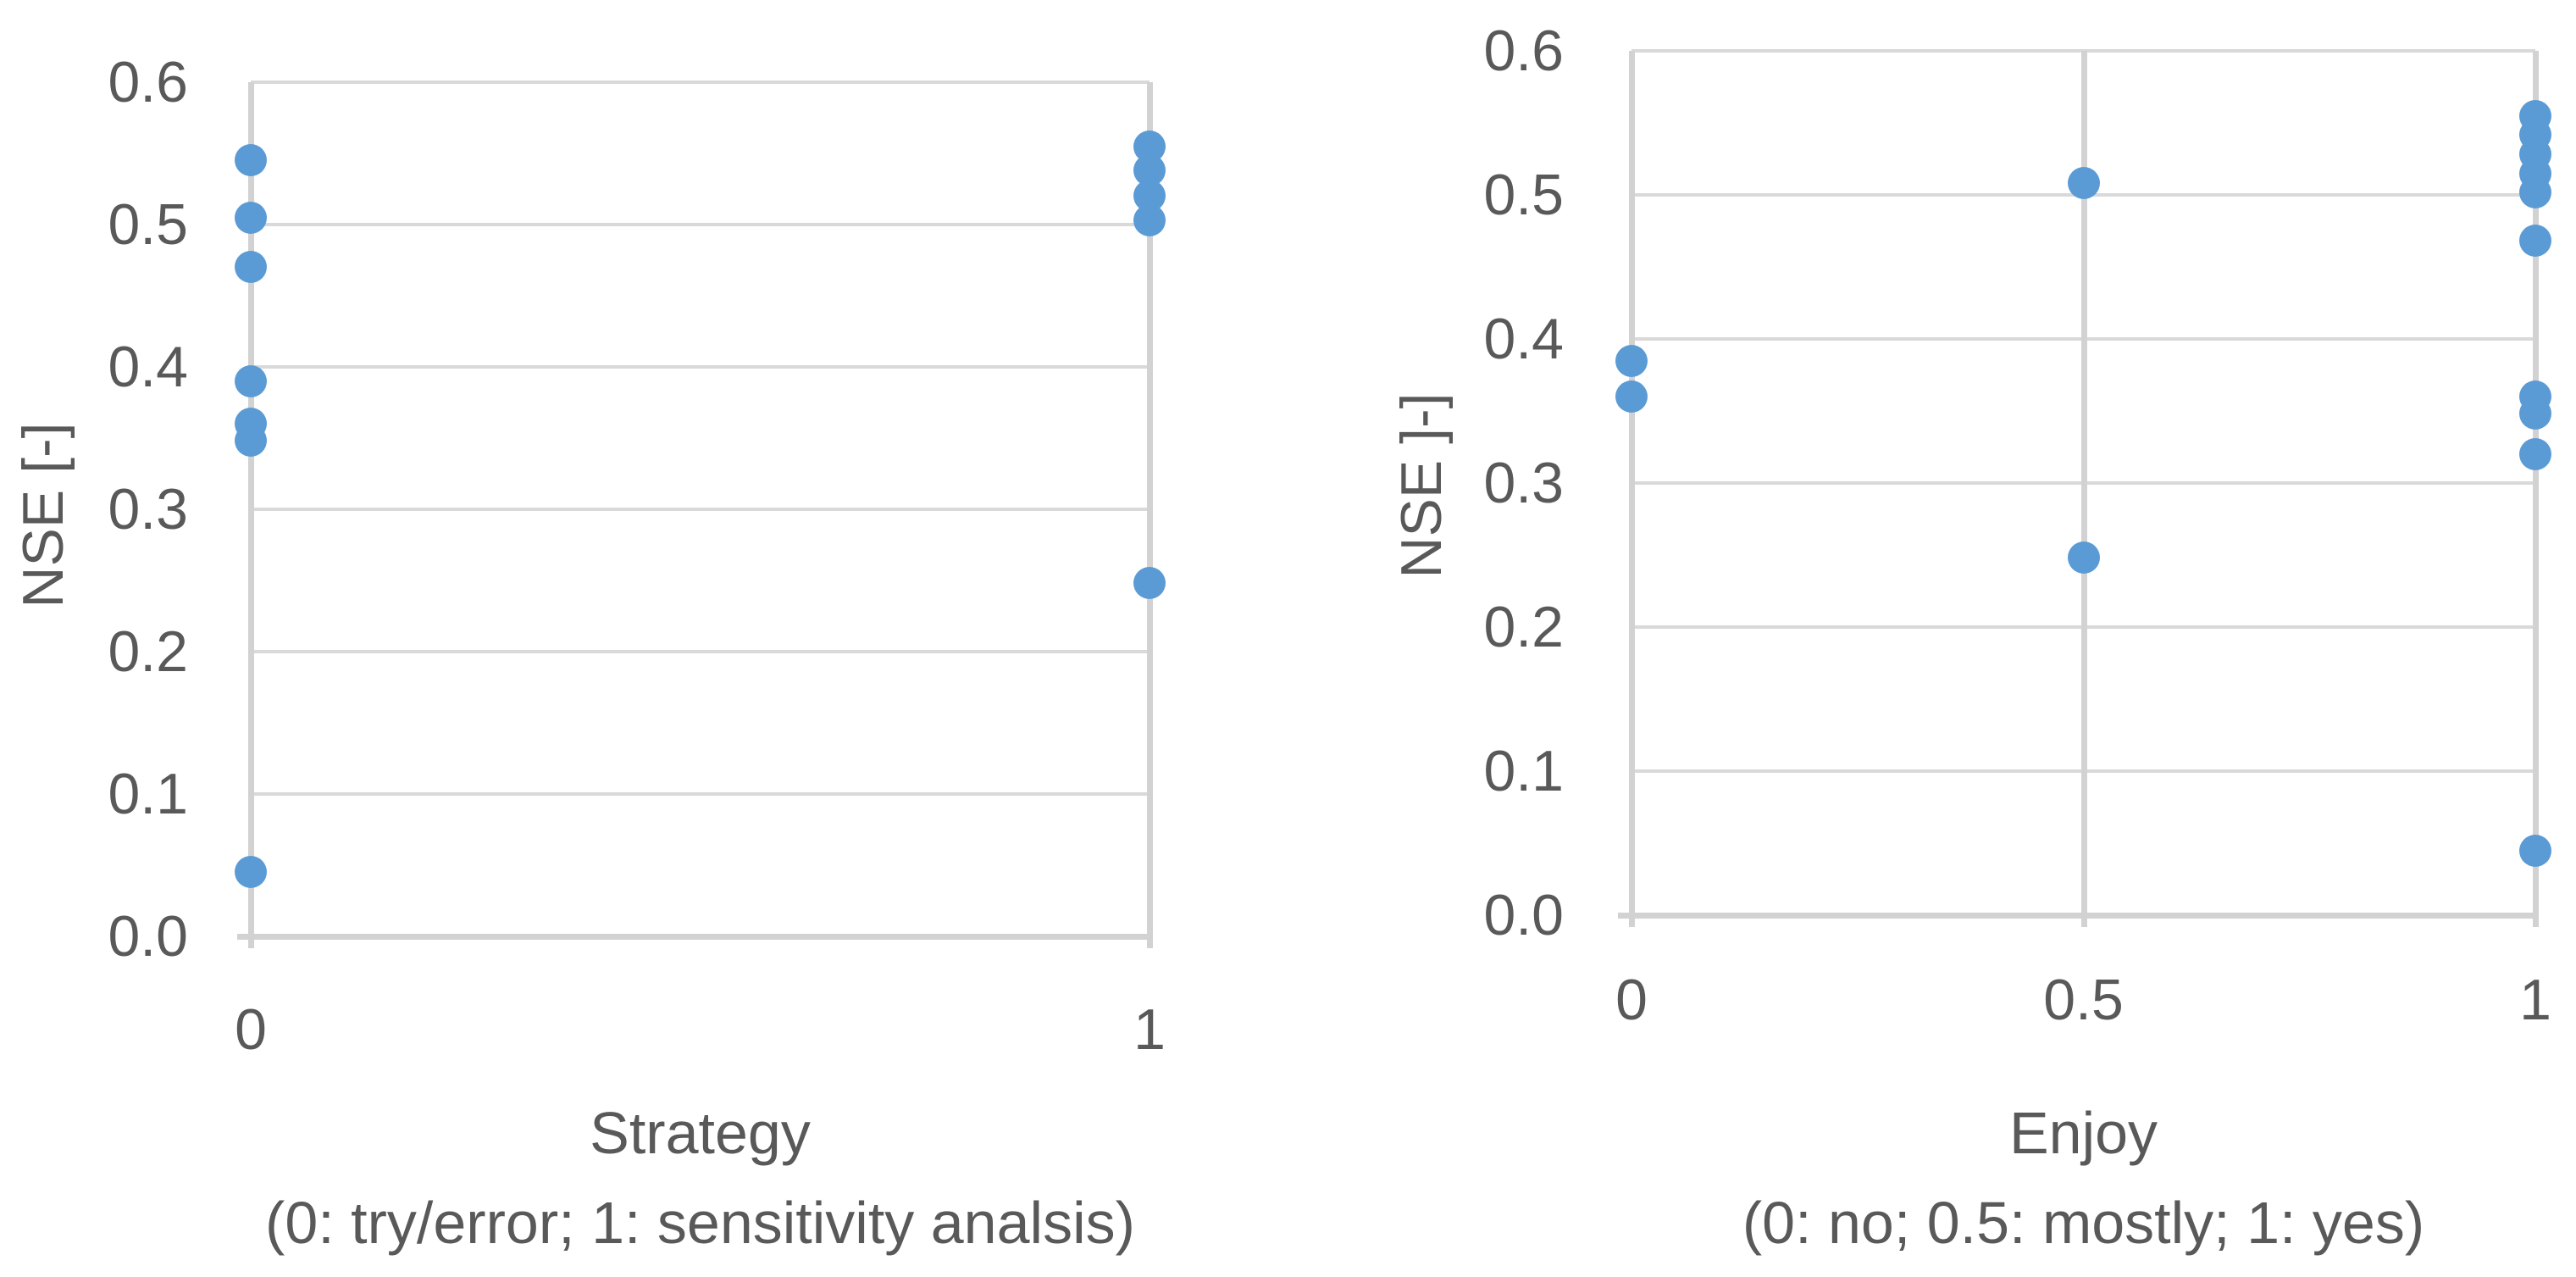 This screenshot has height=1277, width=2576. Describe the element at coordinates (700, 82) in the screenshot. I see `gridline-y-0.6` at that location.